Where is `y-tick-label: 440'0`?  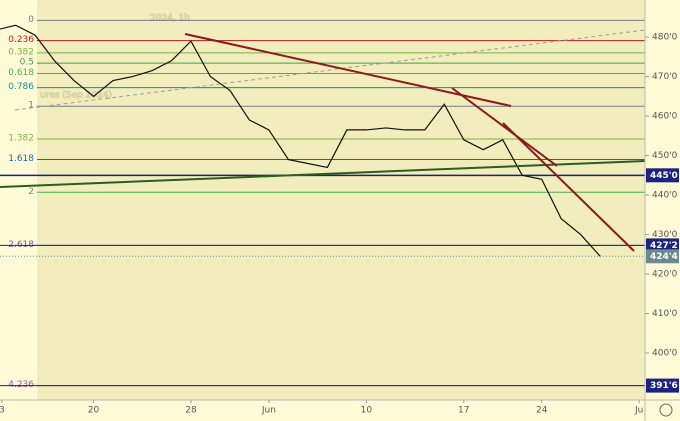 y-tick-label: 440'0 is located at coordinates (665, 196).